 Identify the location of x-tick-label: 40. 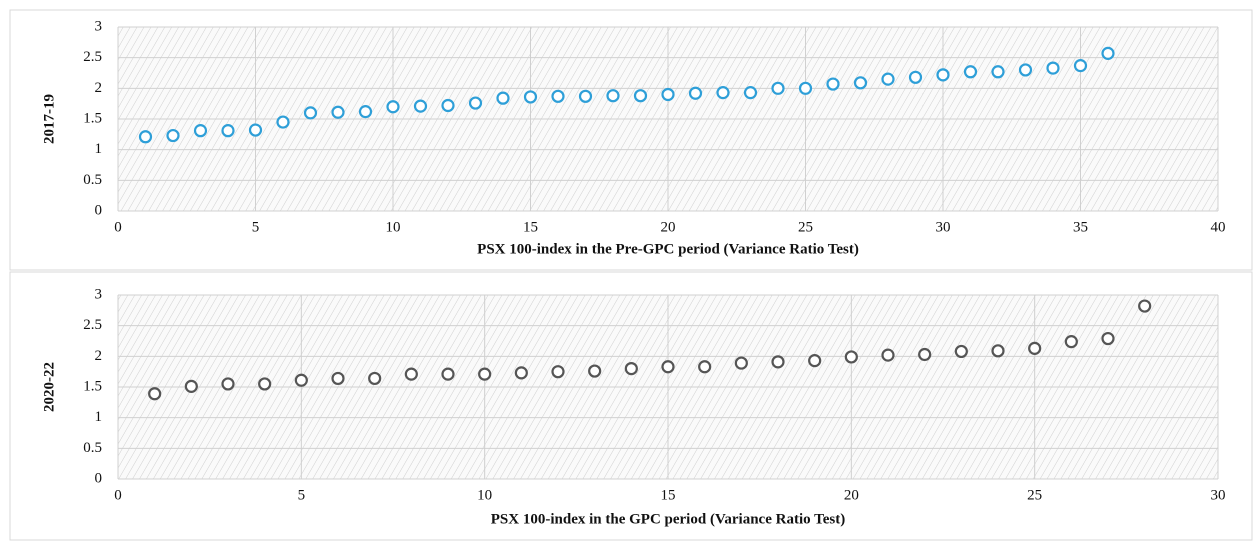
(1218, 227).